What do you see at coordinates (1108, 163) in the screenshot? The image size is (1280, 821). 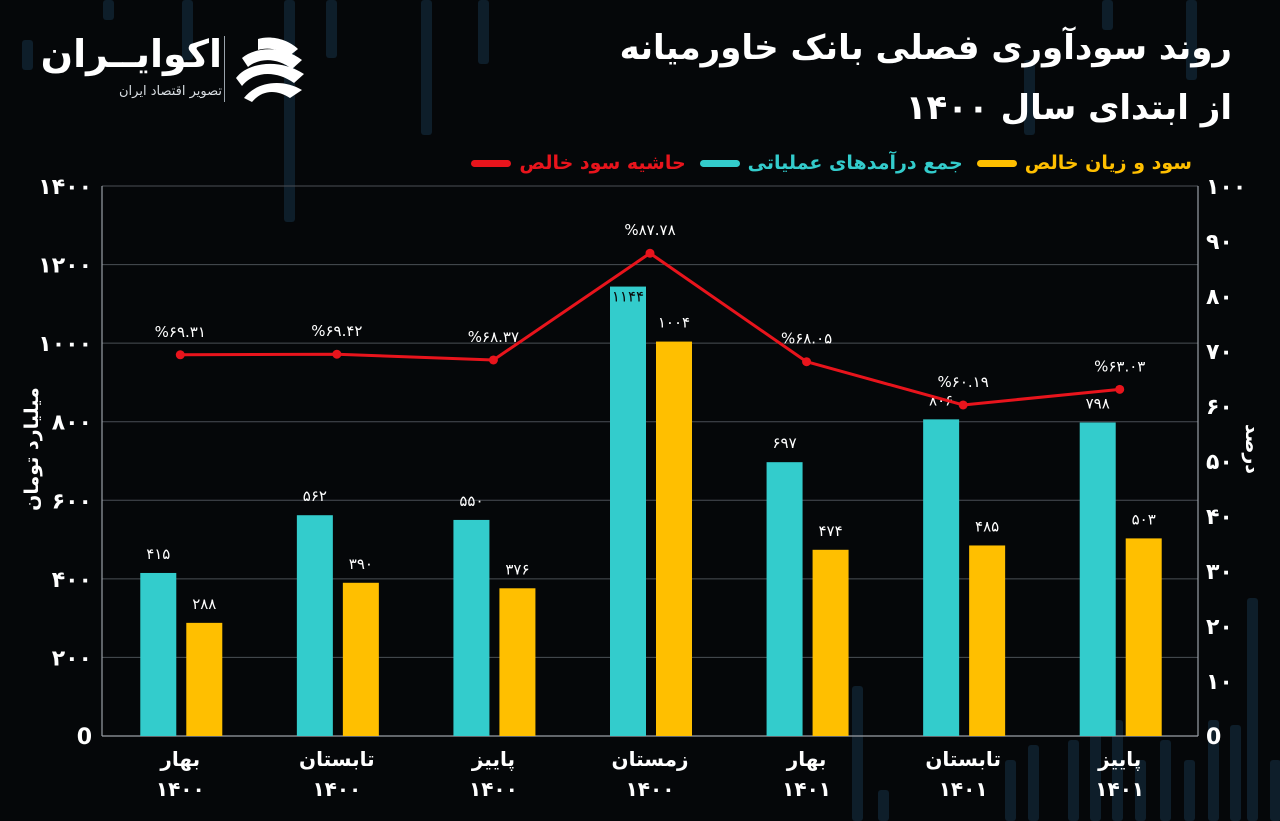 I see `legend-label-profit: سود و زیان خالص` at bounding box center [1108, 163].